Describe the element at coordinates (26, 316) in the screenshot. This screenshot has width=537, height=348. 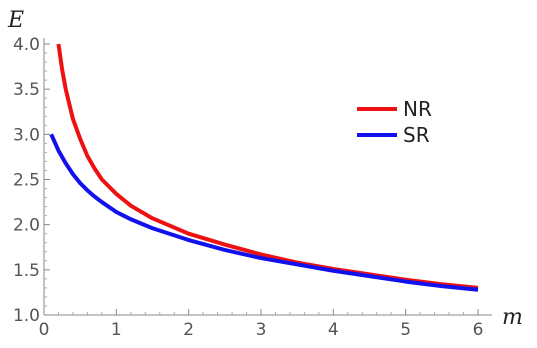
I see `y-tick-label: 1.0` at that location.